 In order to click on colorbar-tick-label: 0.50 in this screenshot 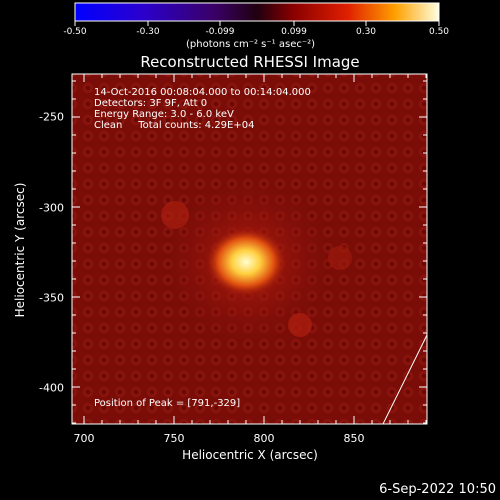, I will do `click(439, 32)`.